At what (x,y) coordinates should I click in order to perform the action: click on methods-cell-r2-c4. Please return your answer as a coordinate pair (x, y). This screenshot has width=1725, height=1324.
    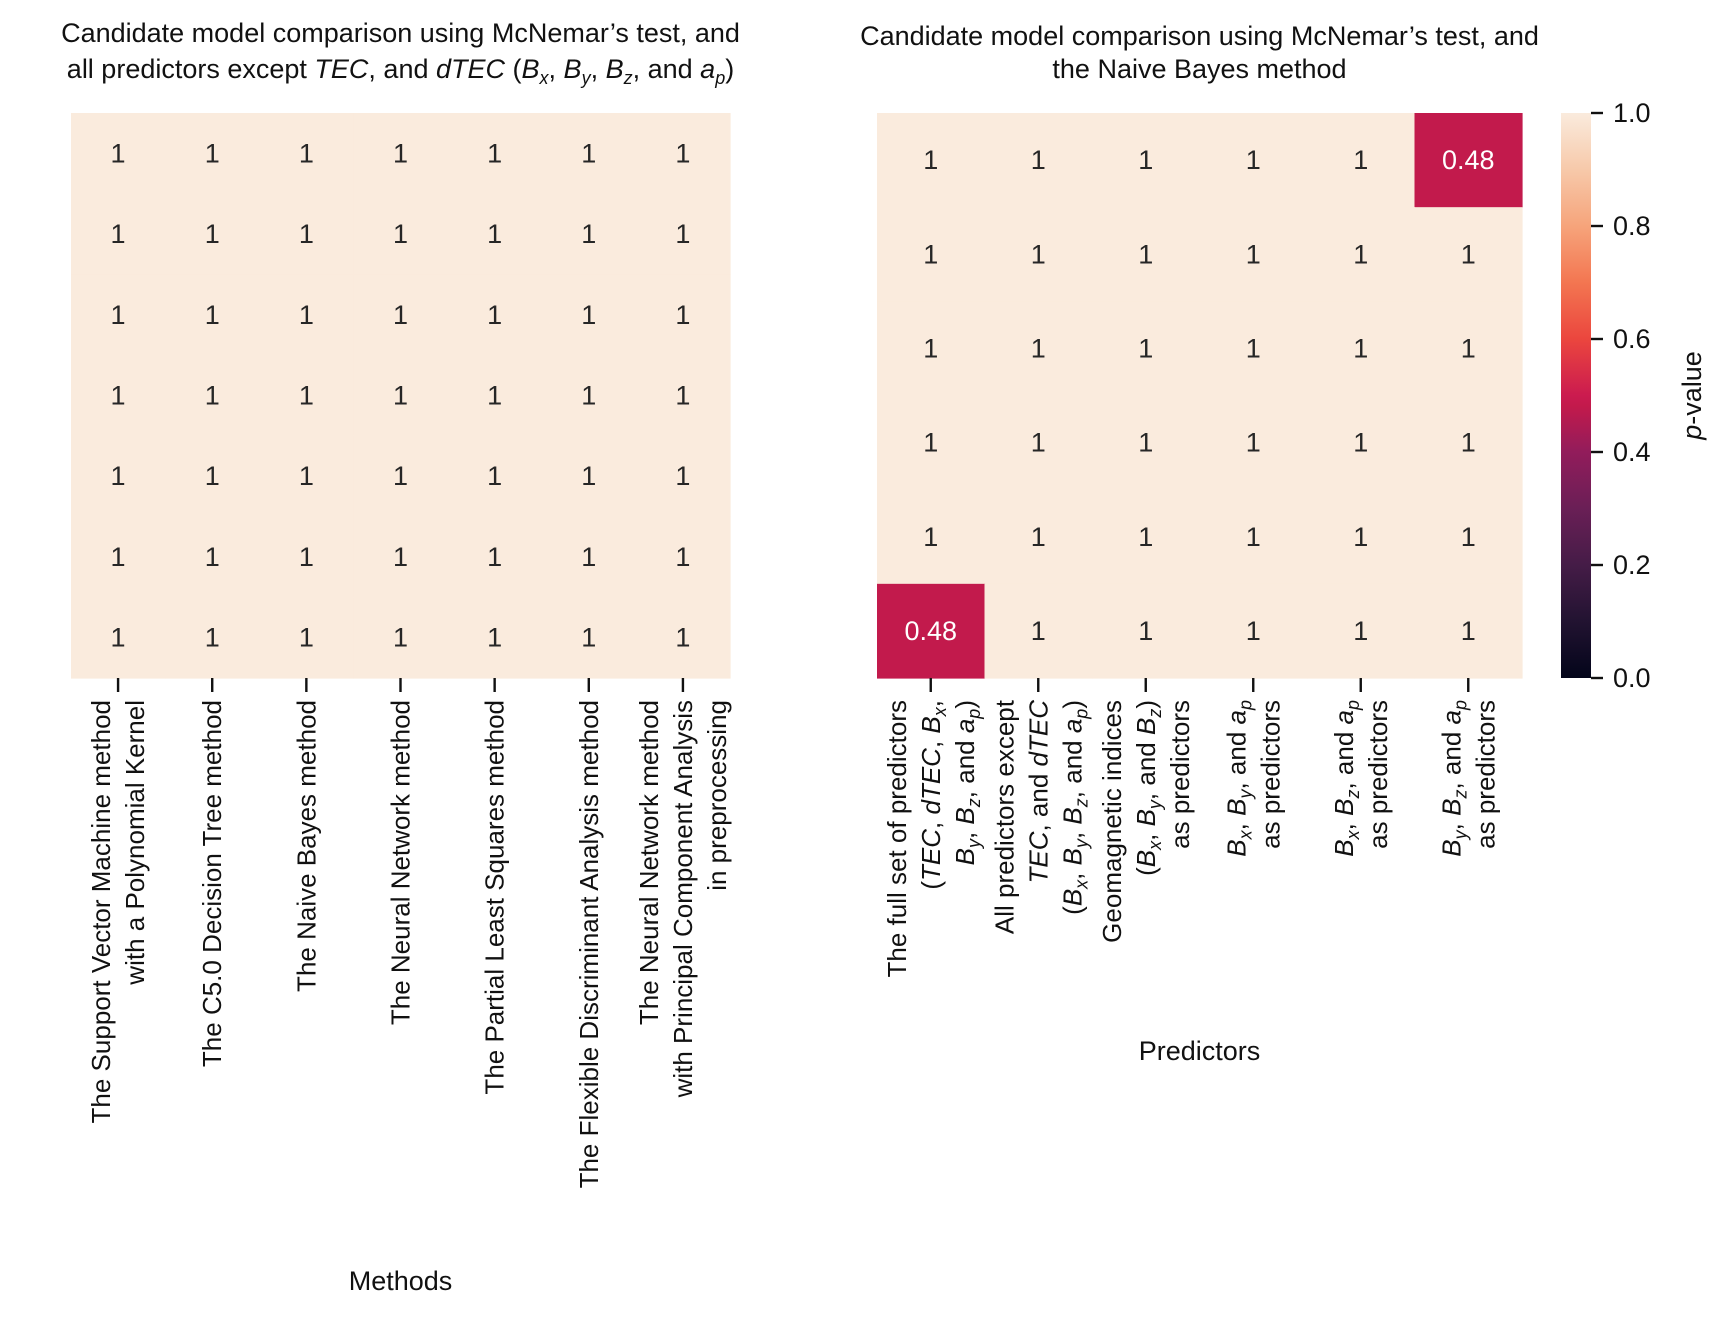
    Looking at the image, I should click on (495, 315).